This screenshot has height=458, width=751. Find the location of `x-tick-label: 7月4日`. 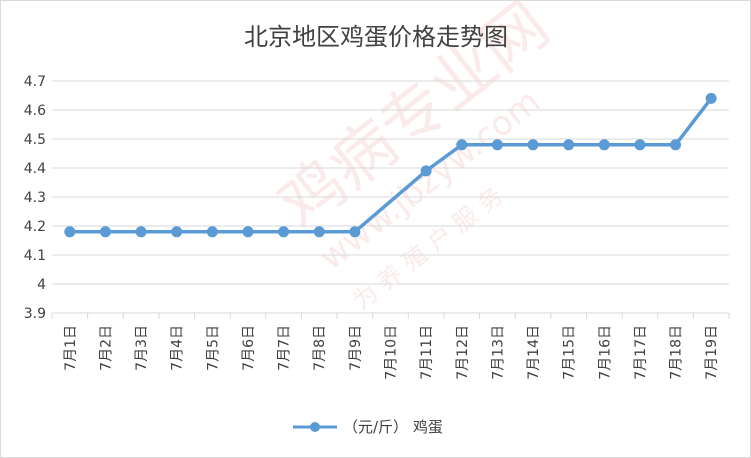

x-tick-label: 7月4日 is located at coordinates (178, 348).